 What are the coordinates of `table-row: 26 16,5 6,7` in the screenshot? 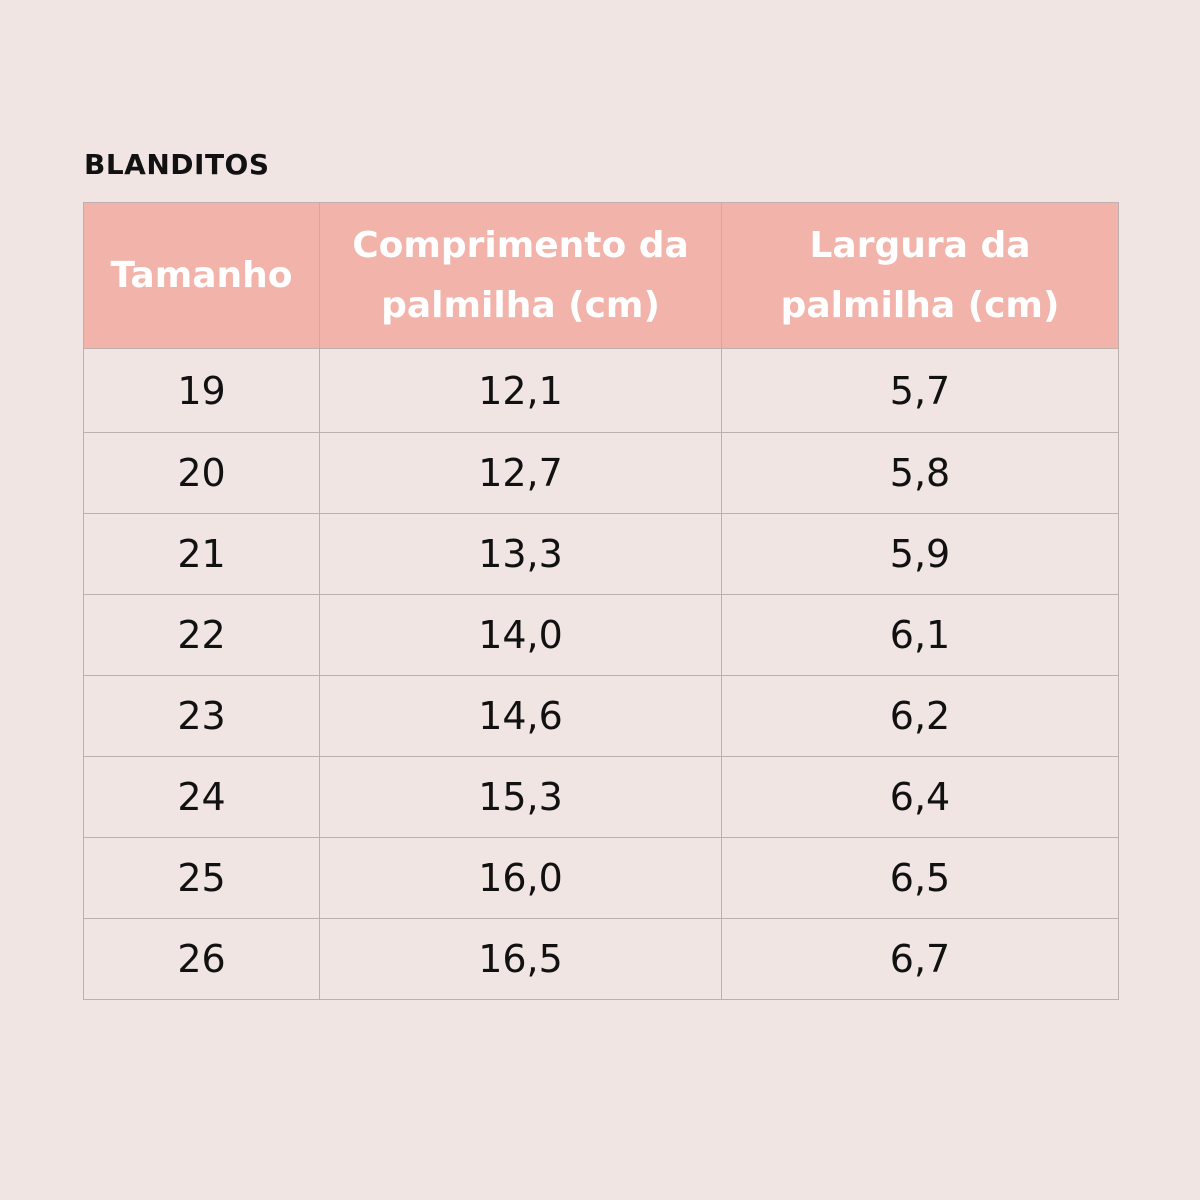 It's located at (601, 959).